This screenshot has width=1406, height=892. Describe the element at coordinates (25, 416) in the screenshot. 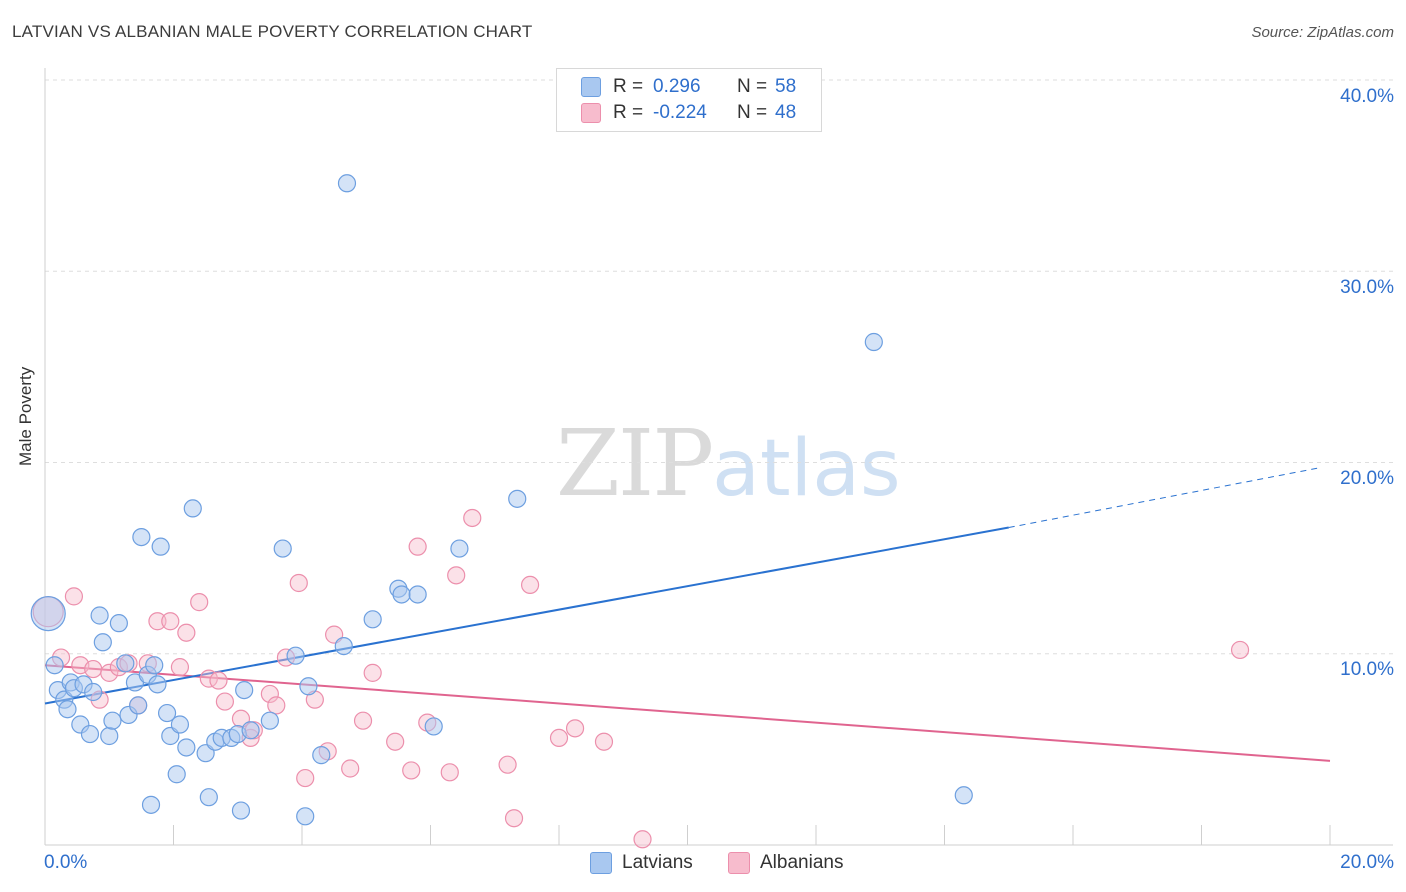

I see `y-axis-label: Male Poverty` at that location.